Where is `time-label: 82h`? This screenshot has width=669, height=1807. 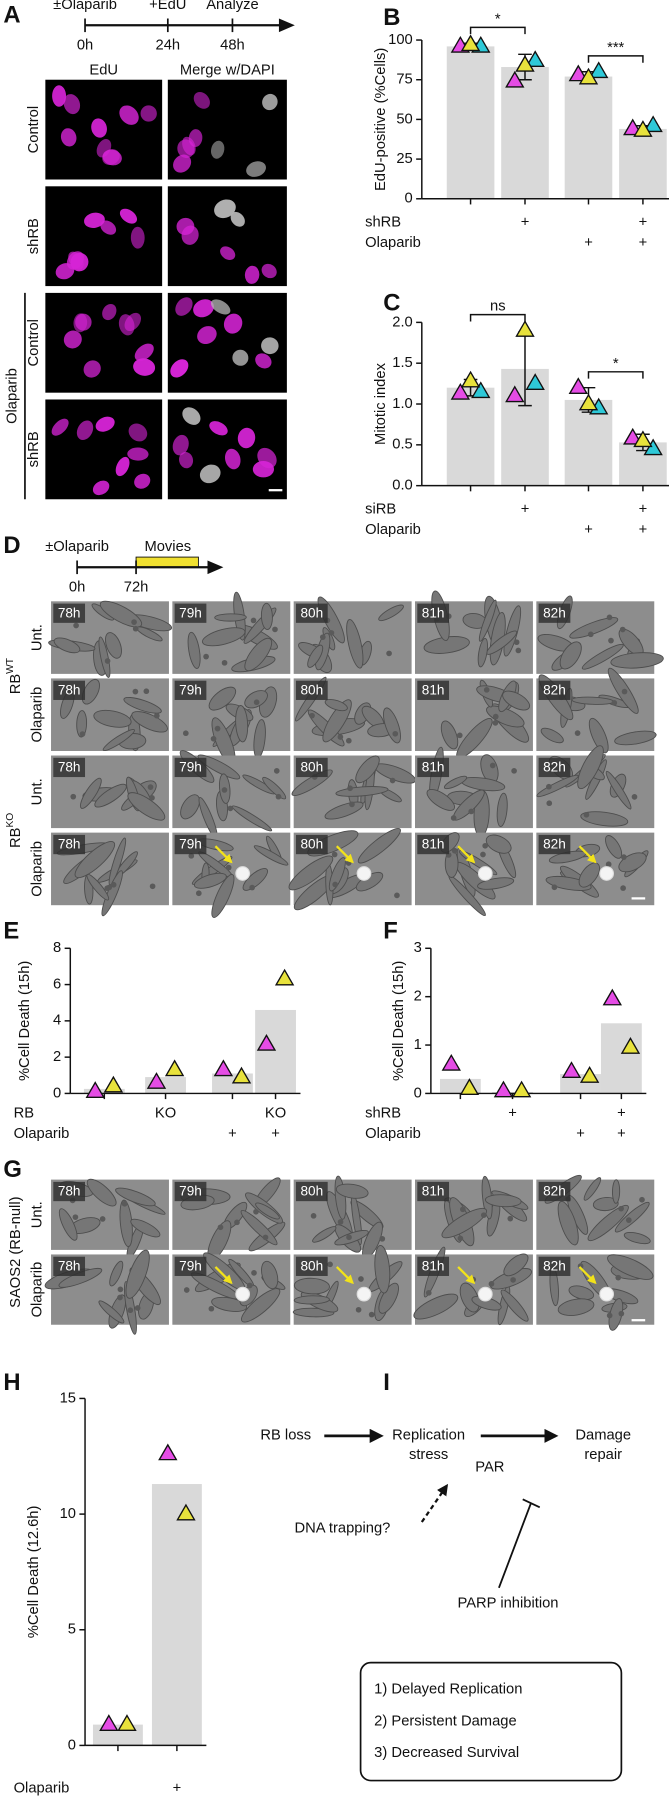 time-label: 82h is located at coordinates (554, 1266).